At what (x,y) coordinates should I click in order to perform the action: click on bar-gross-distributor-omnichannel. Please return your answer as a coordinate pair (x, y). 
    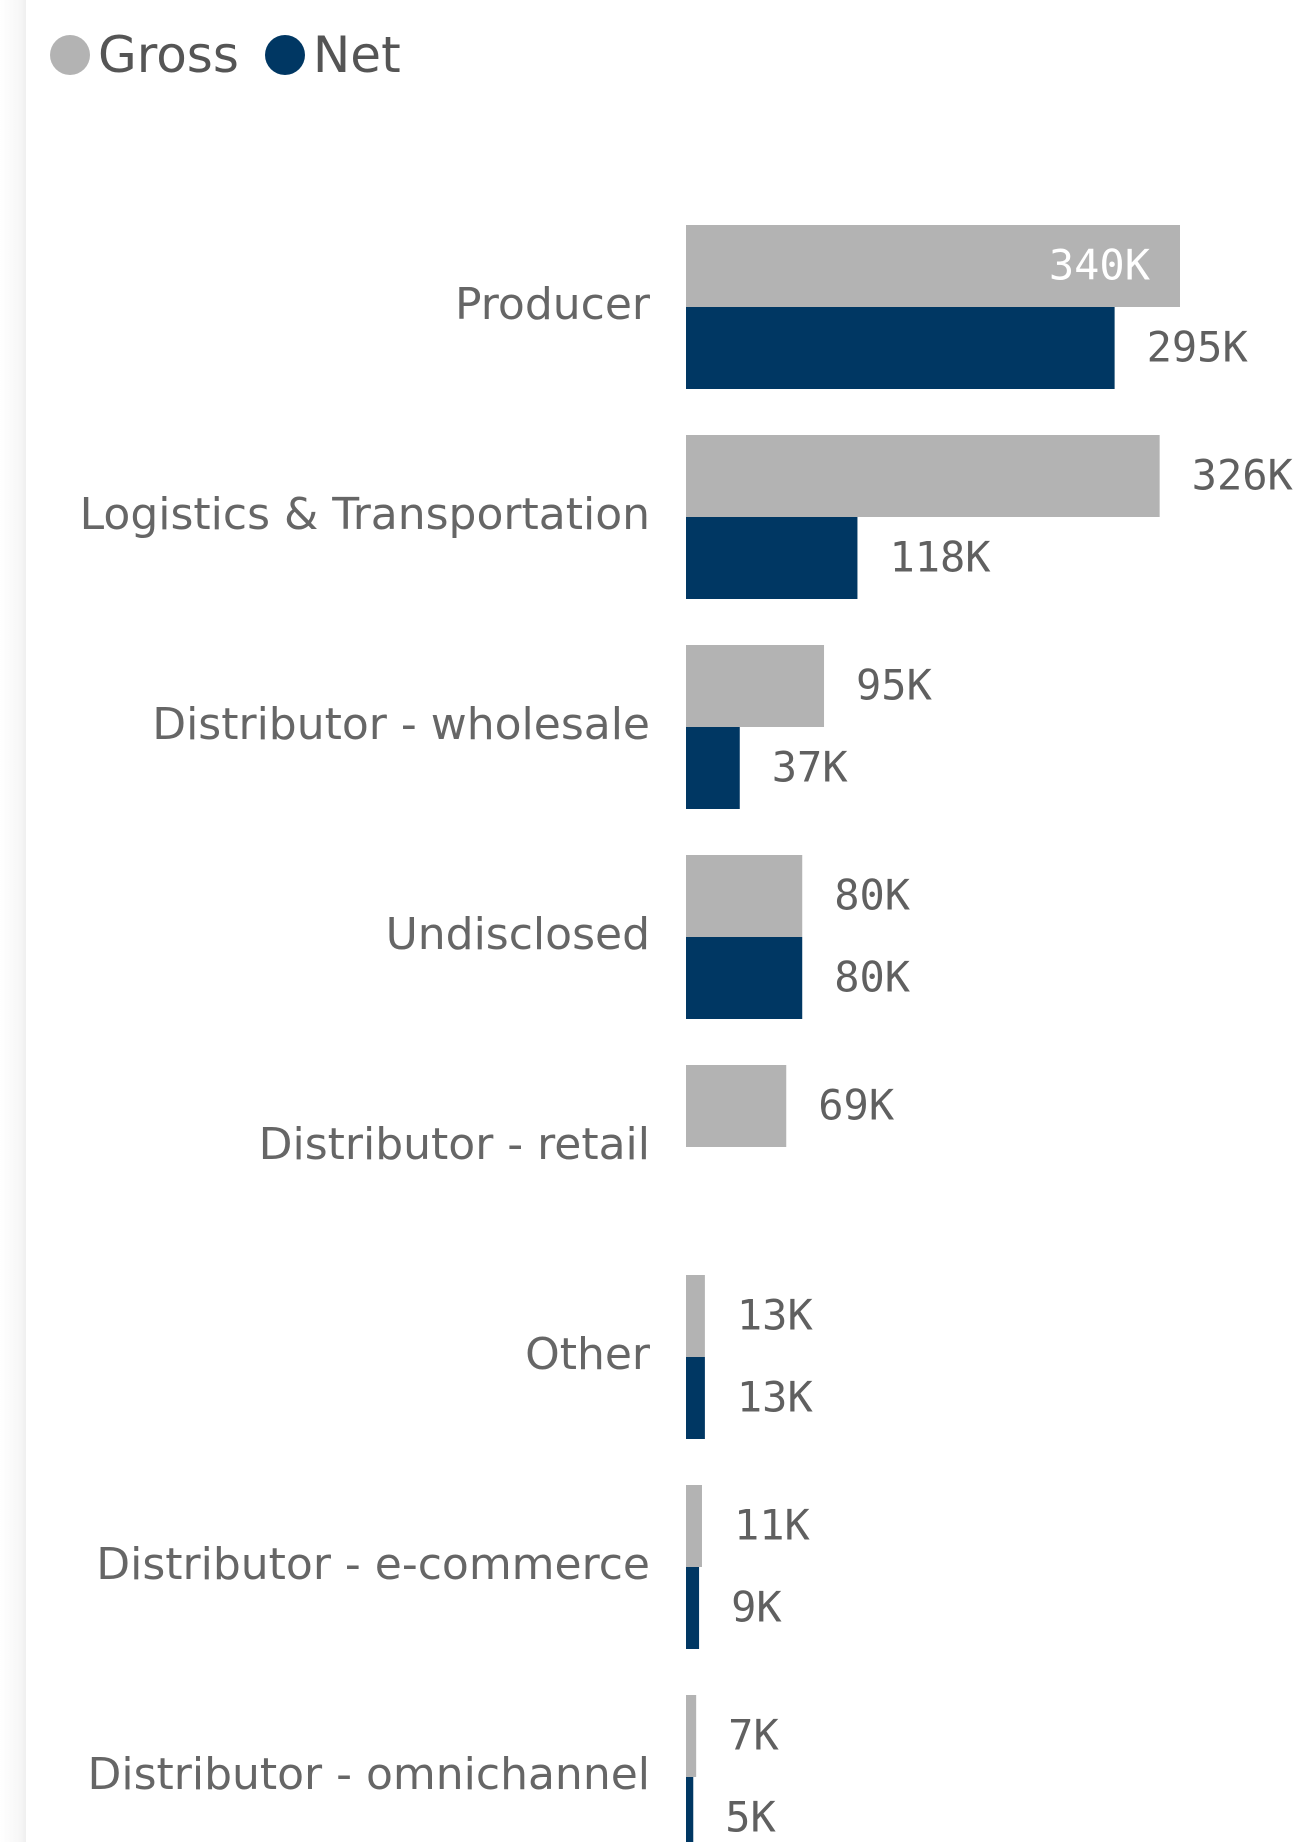
    Looking at the image, I should click on (691, 1736).